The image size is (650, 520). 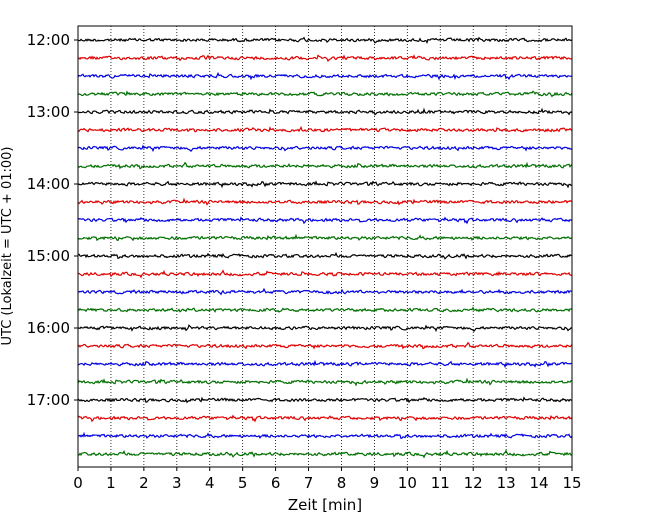 What do you see at coordinates (506, 483) in the screenshot?
I see `x-tick-label-13: 13` at bounding box center [506, 483].